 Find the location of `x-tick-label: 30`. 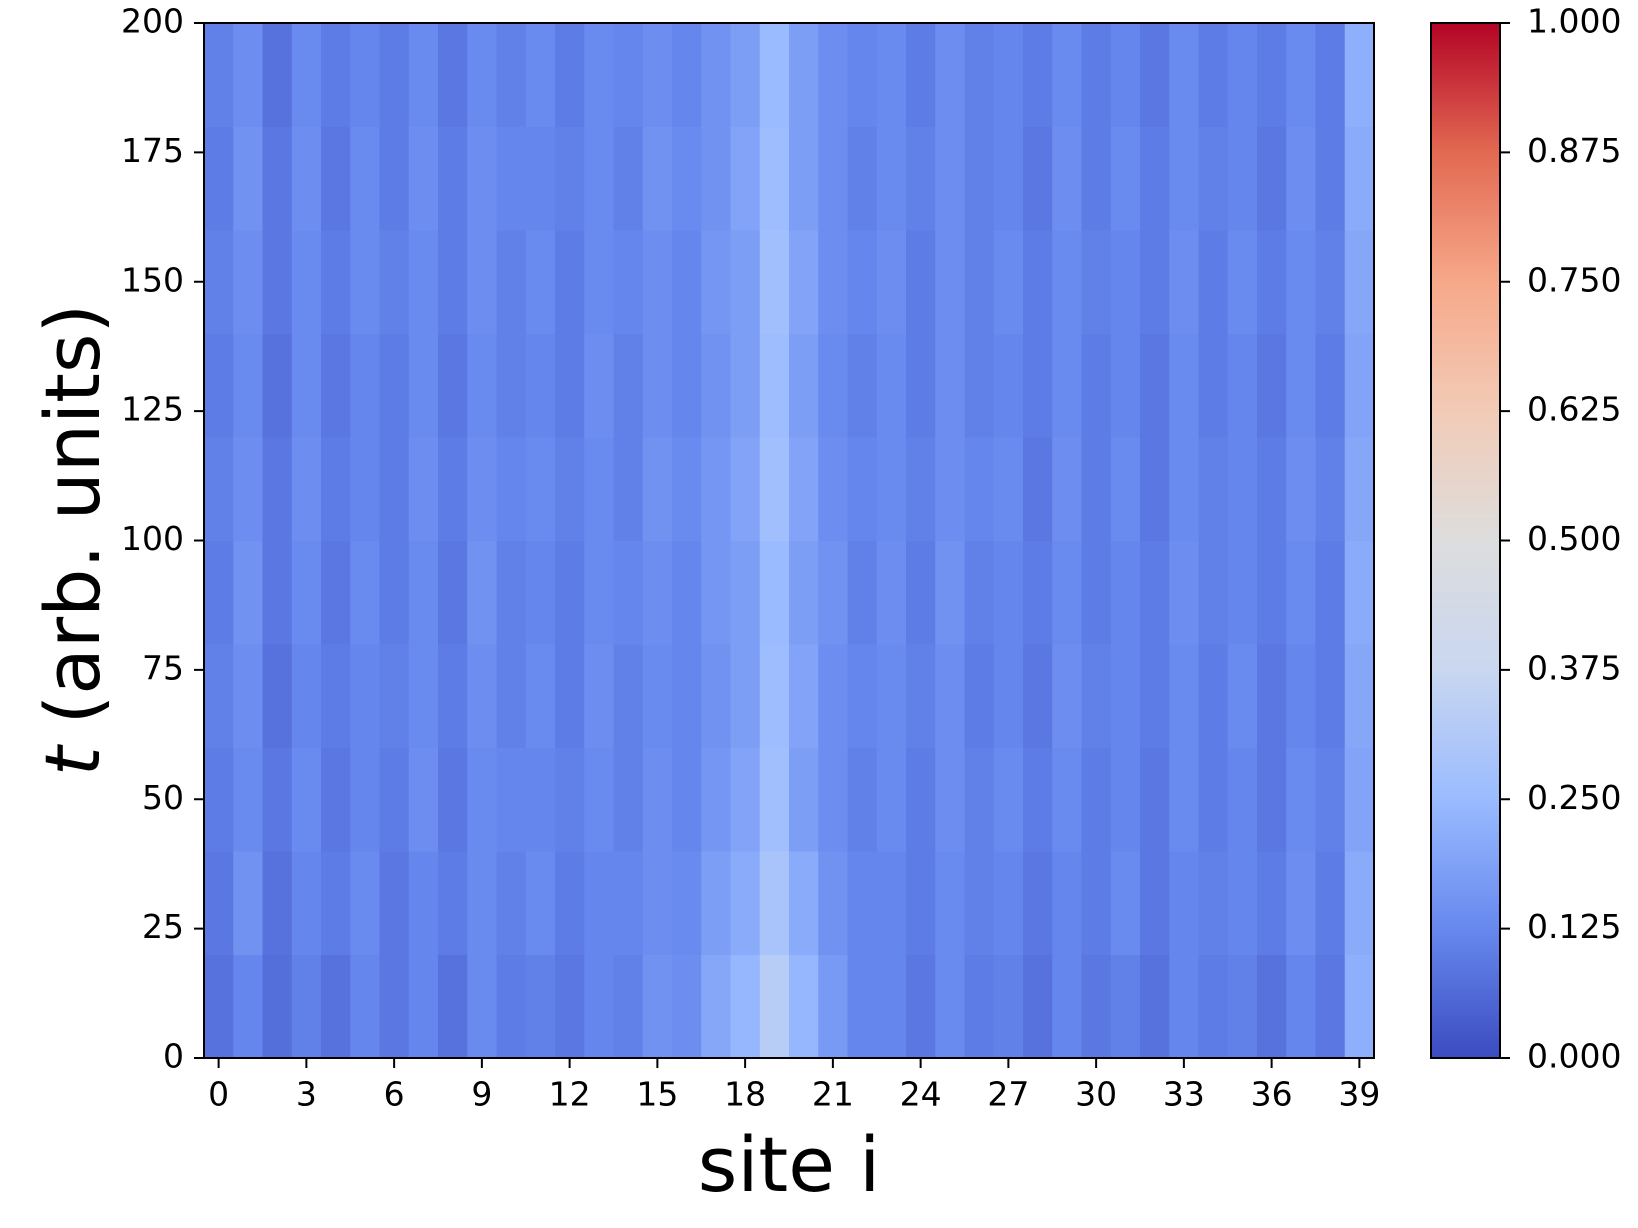

x-tick-label: 30 is located at coordinates (1096, 1094).